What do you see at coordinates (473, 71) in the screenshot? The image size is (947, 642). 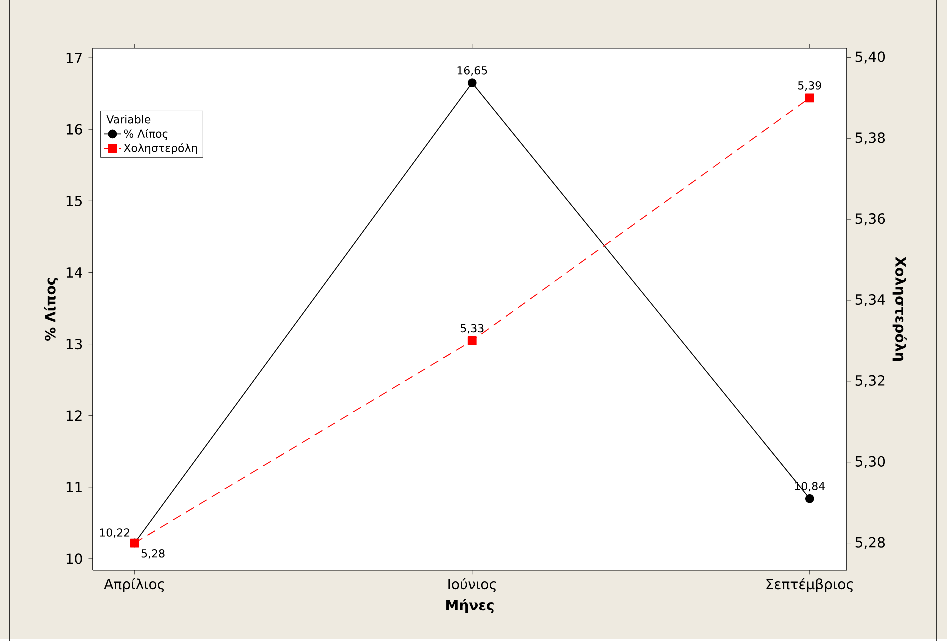 I see `data-label: 16,65` at bounding box center [473, 71].